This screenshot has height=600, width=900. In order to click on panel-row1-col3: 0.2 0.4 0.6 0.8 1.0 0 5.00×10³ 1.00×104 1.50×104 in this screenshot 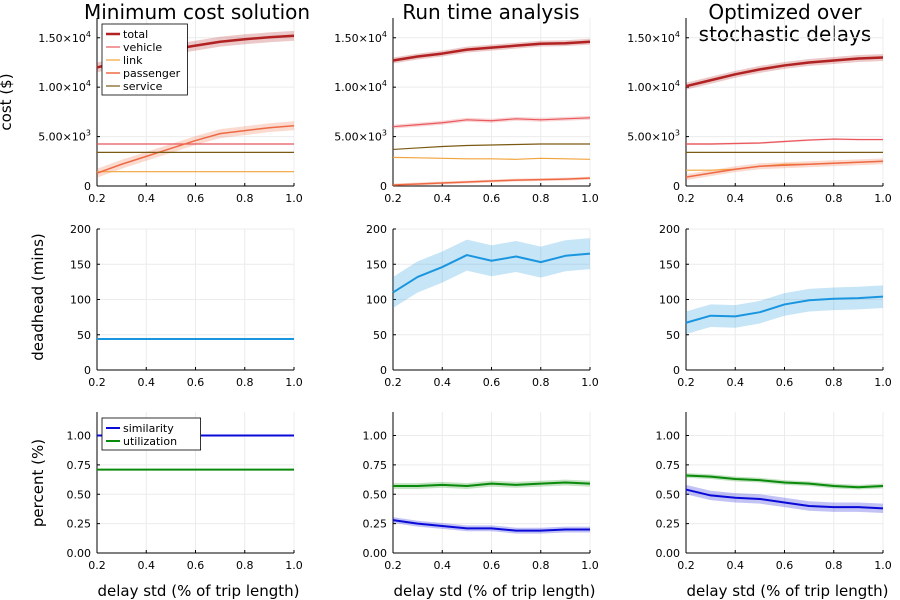, I will do `click(759, 111)`.